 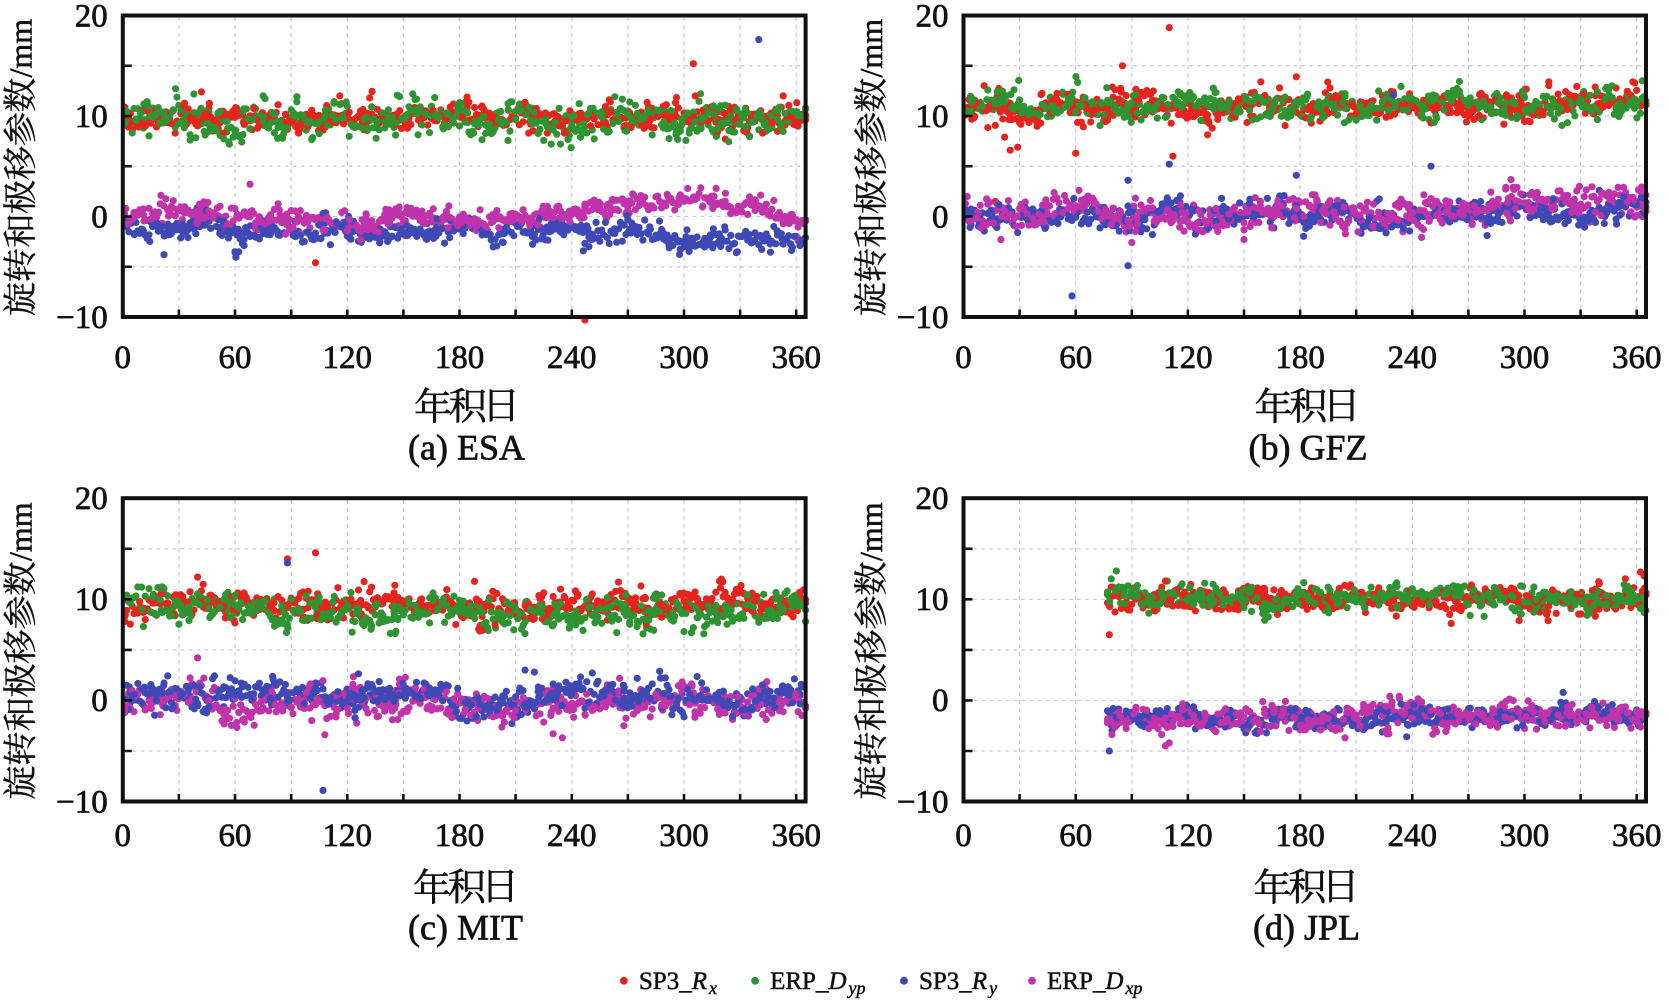 What do you see at coordinates (1306, 928) in the screenshot?
I see `svg-text: (d) JPL` at bounding box center [1306, 928].